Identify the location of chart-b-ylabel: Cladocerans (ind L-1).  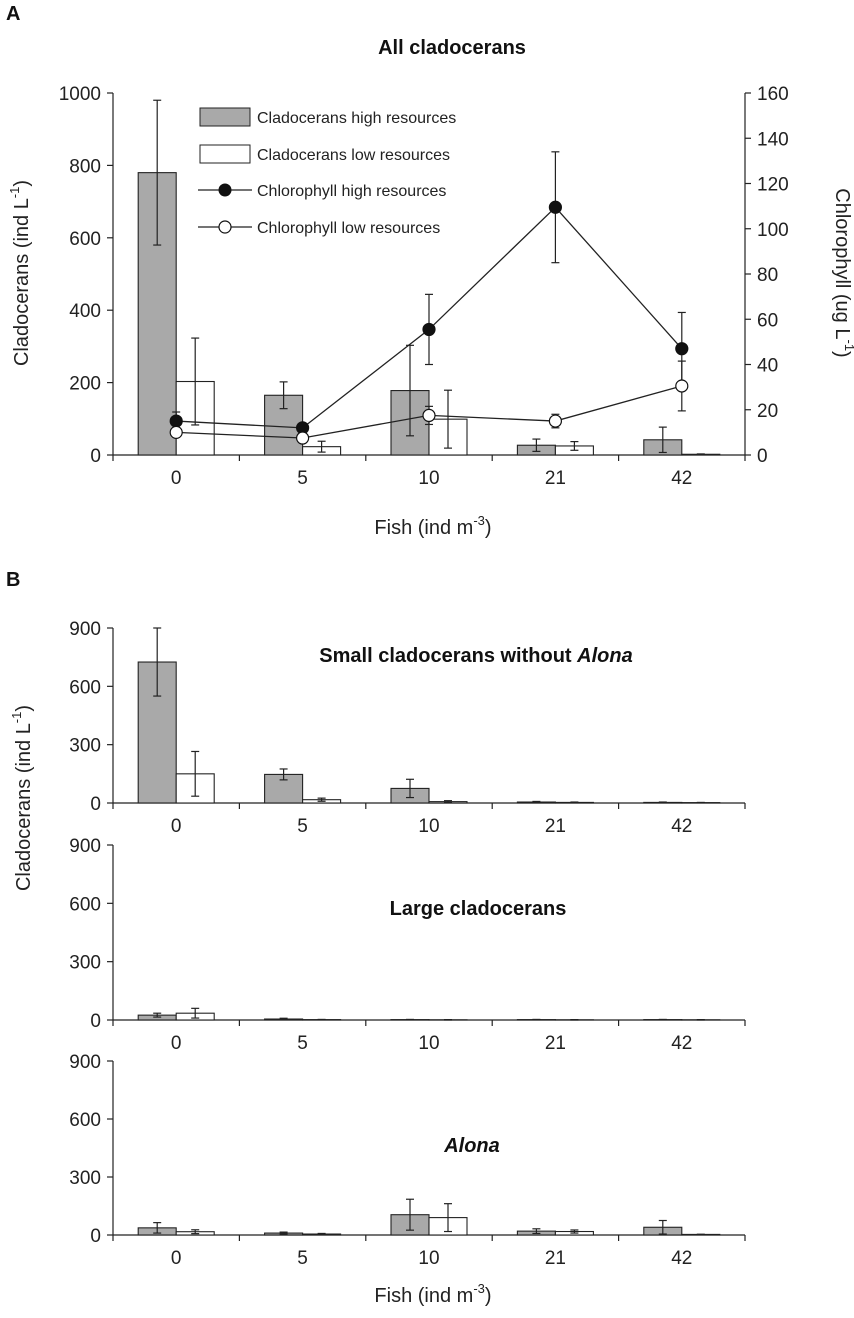
(22, 798).